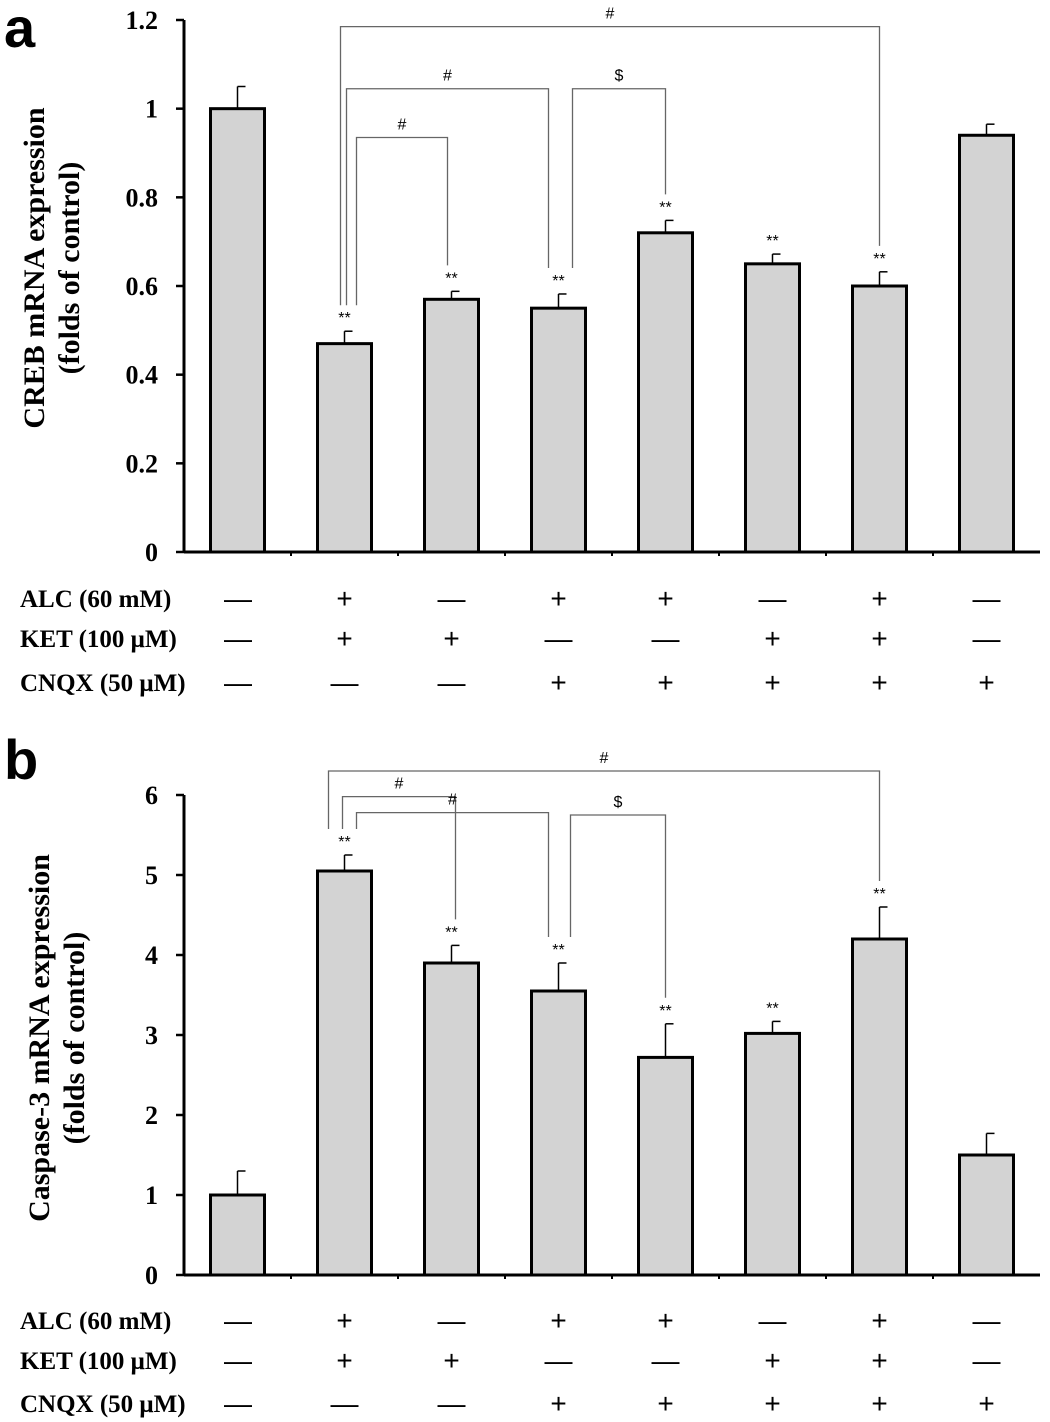  Describe the element at coordinates (151, 109) in the screenshot. I see `a-y-tick-label: 1` at that location.